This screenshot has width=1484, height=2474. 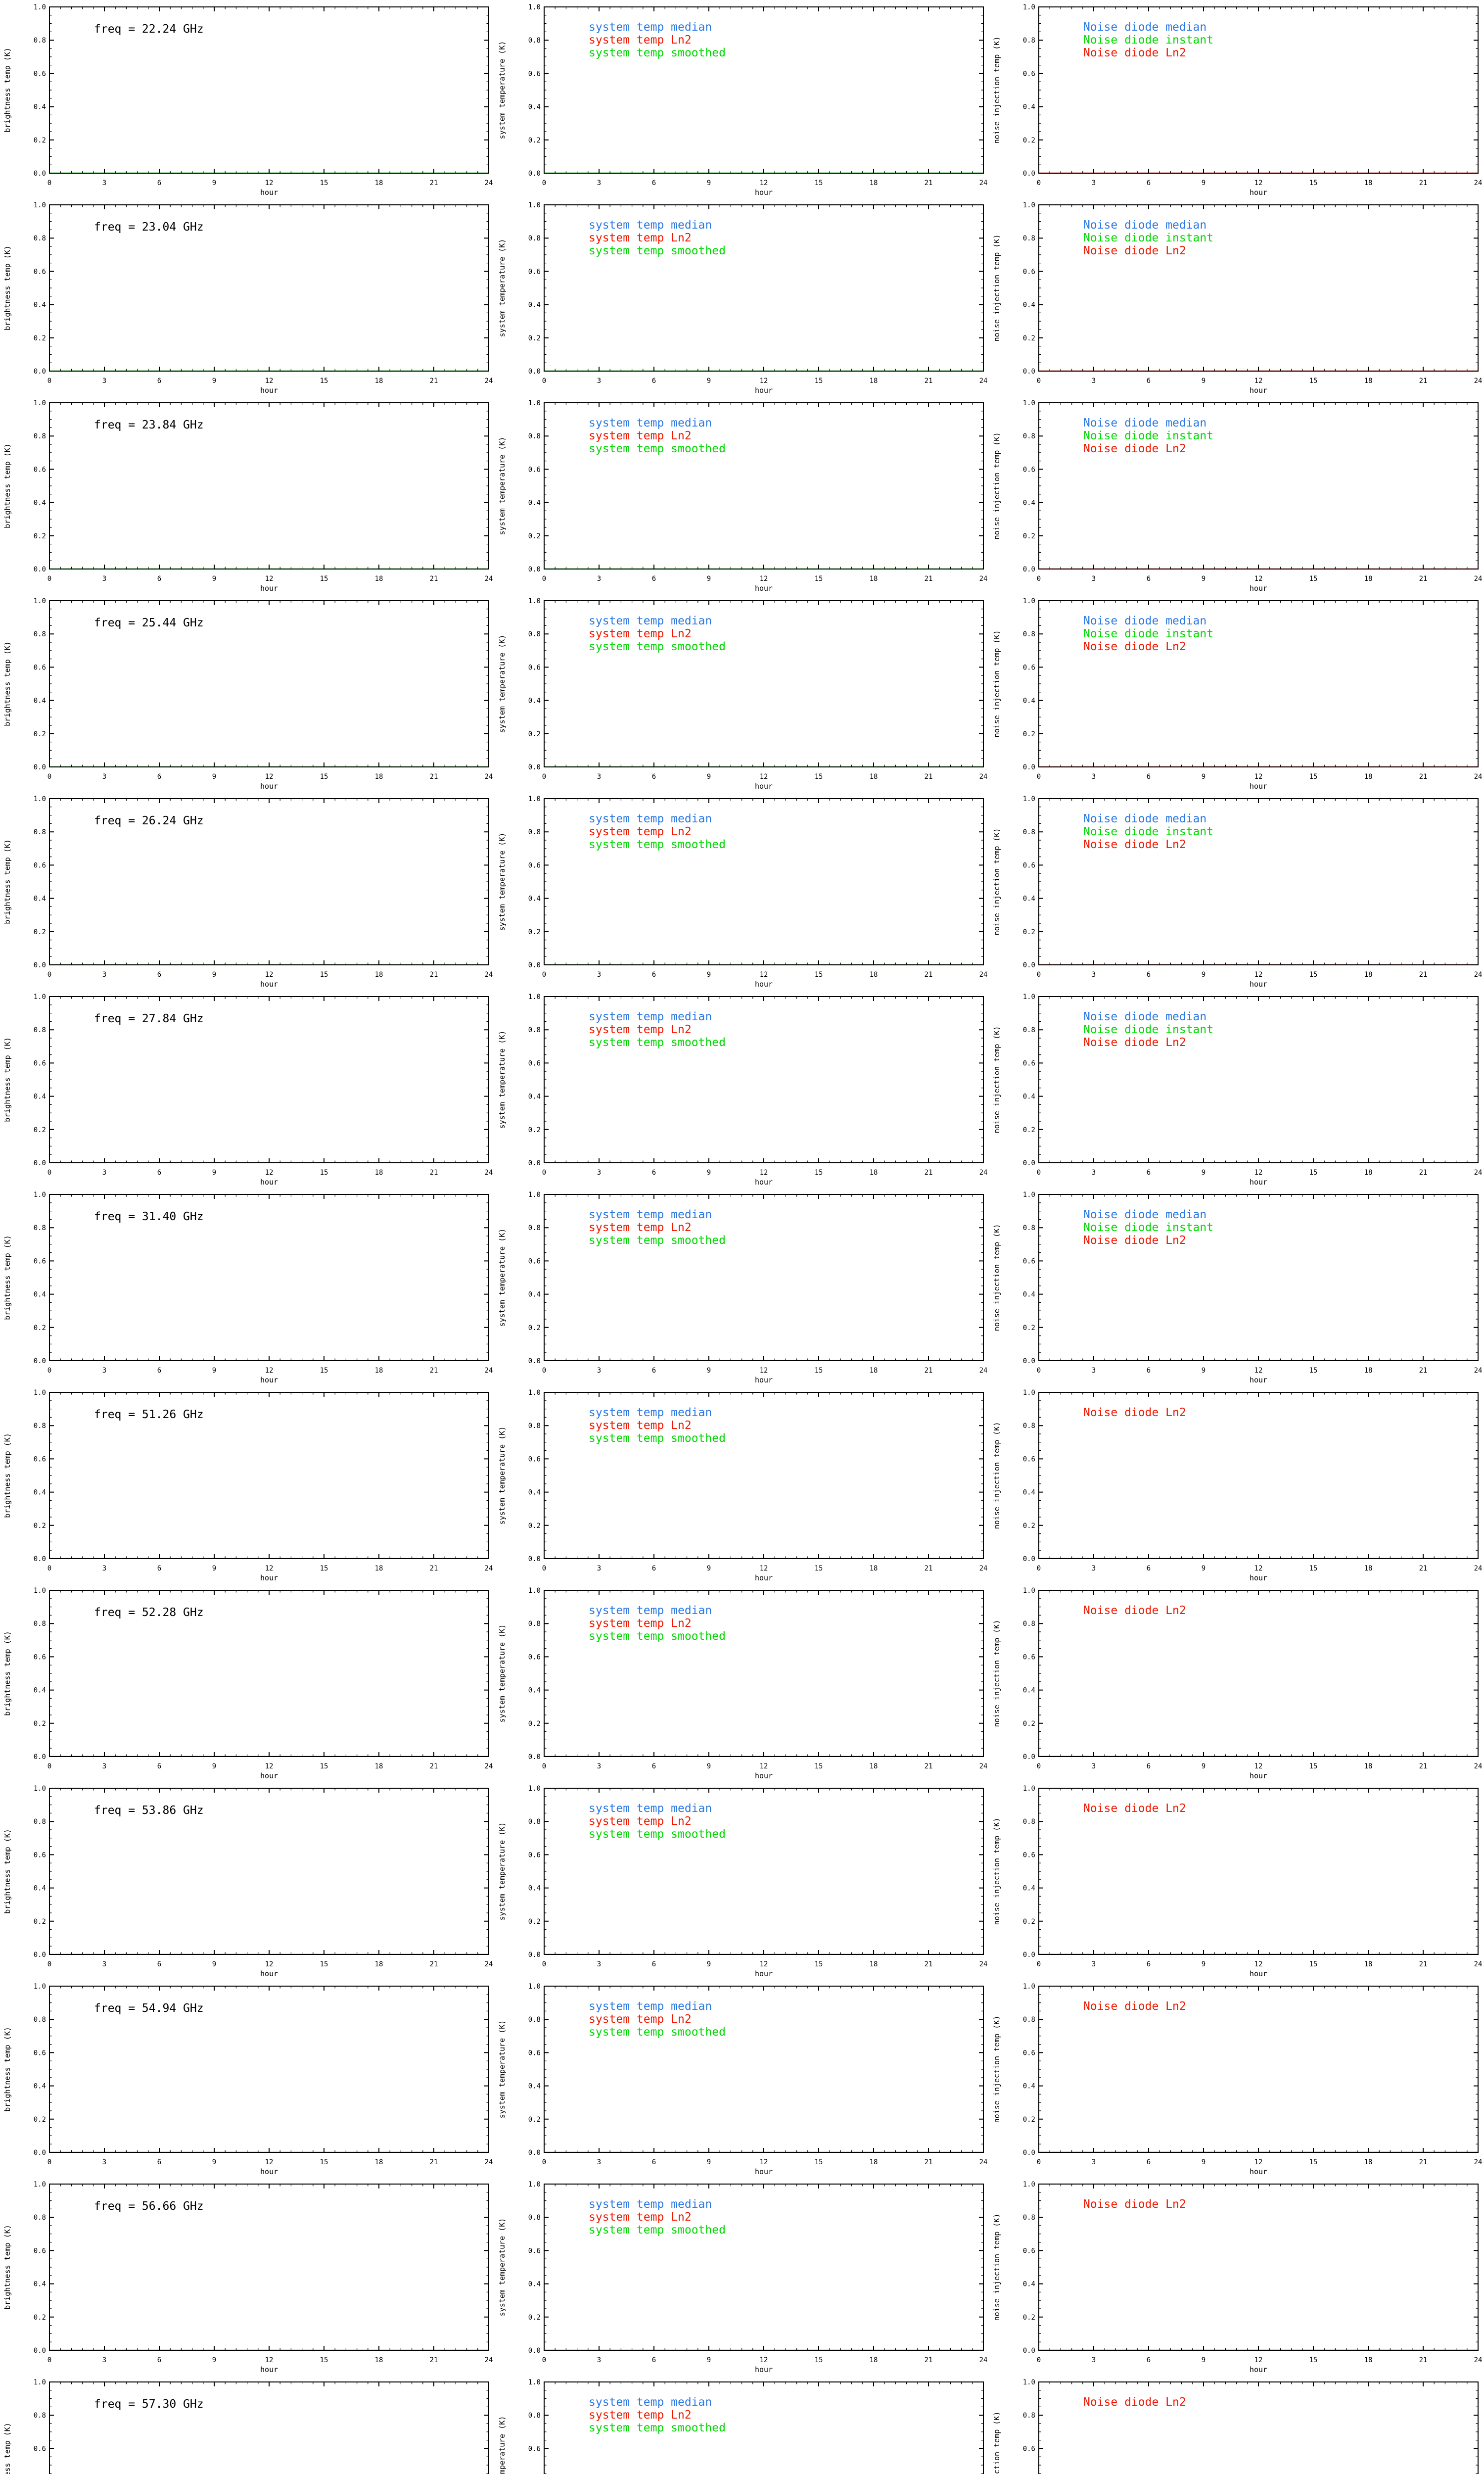 What do you see at coordinates (214, 1569) in the screenshot?
I see `x-tick-label: 9` at bounding box center [214, 1569].